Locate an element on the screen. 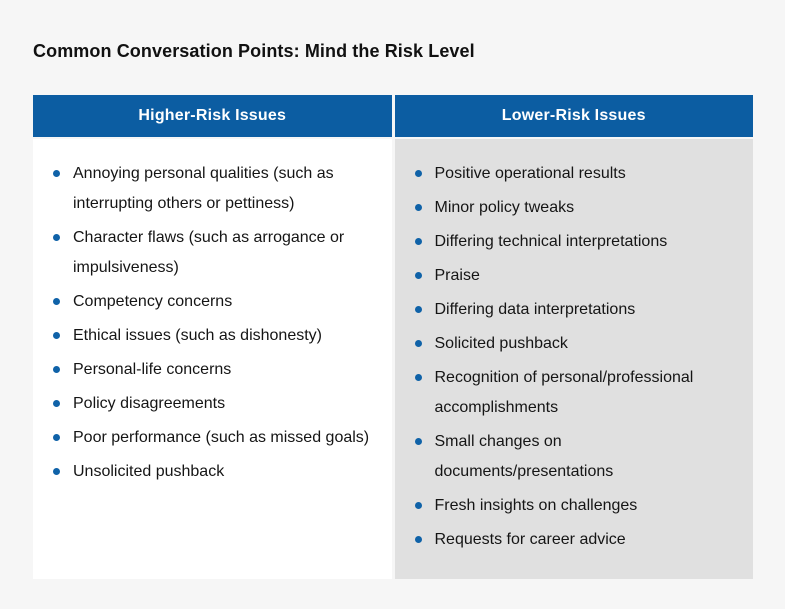 Image resolution: width=785 pixels, height=609 pixels. list-item: Differing technical interpretations is located at coordinates (576, 242).